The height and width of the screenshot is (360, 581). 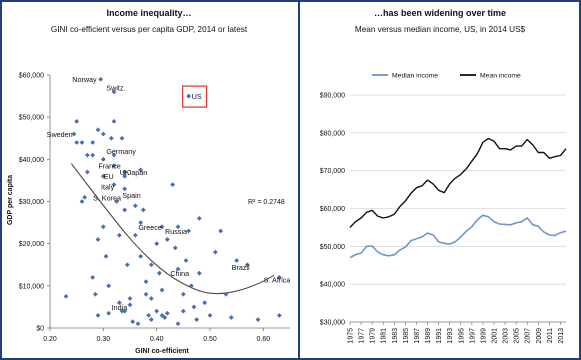 What do you see at coordinates (84, 79) in the screenshot?
I see `country-label: Norway` at bounding box center [84, 79].